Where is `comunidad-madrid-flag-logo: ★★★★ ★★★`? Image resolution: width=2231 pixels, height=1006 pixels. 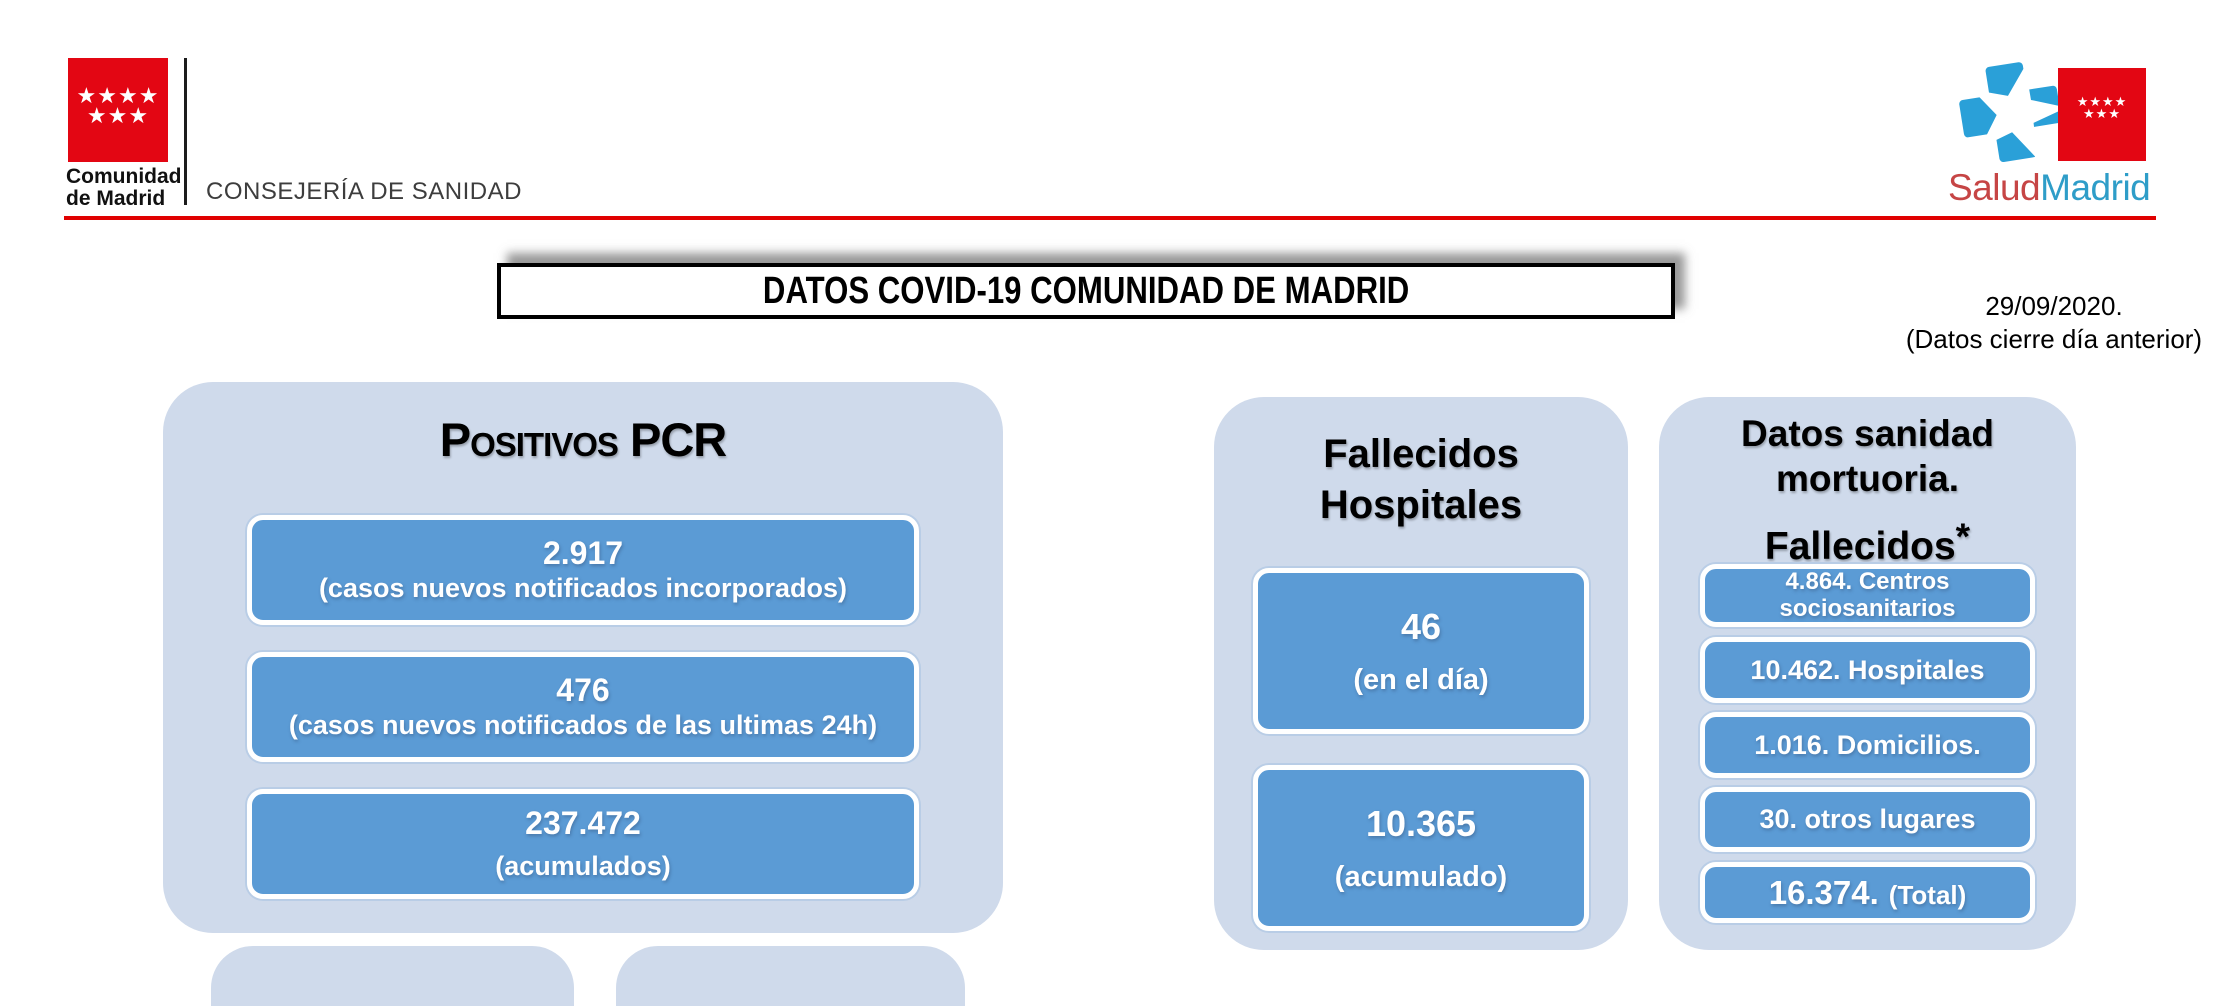 comunidad-madrid-flag-logo: ★★★★ ★★★ is located at coordinates (118, 110).